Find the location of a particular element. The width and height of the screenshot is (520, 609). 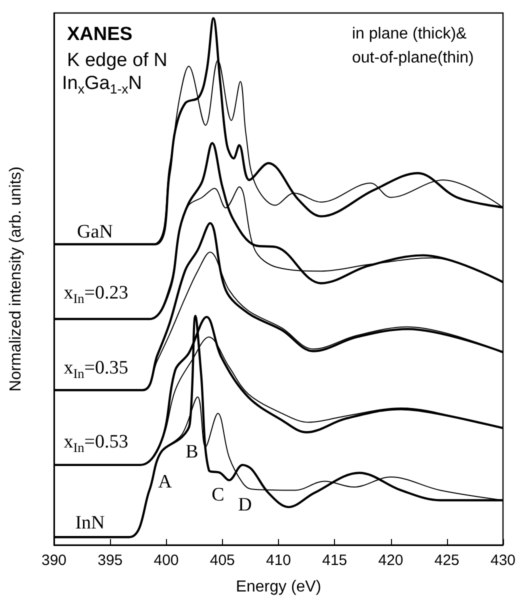

annotation: InN is located at coordinates (90, 523).